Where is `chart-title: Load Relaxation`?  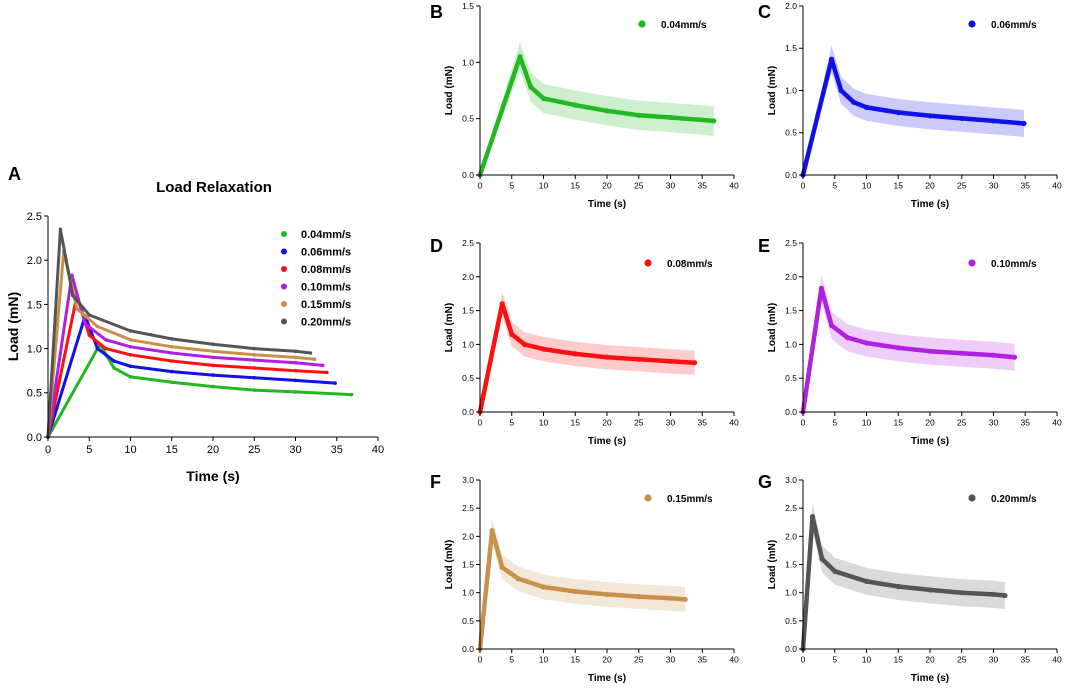 chart-title: Load Relaxation is located at coordinates (214, 187).